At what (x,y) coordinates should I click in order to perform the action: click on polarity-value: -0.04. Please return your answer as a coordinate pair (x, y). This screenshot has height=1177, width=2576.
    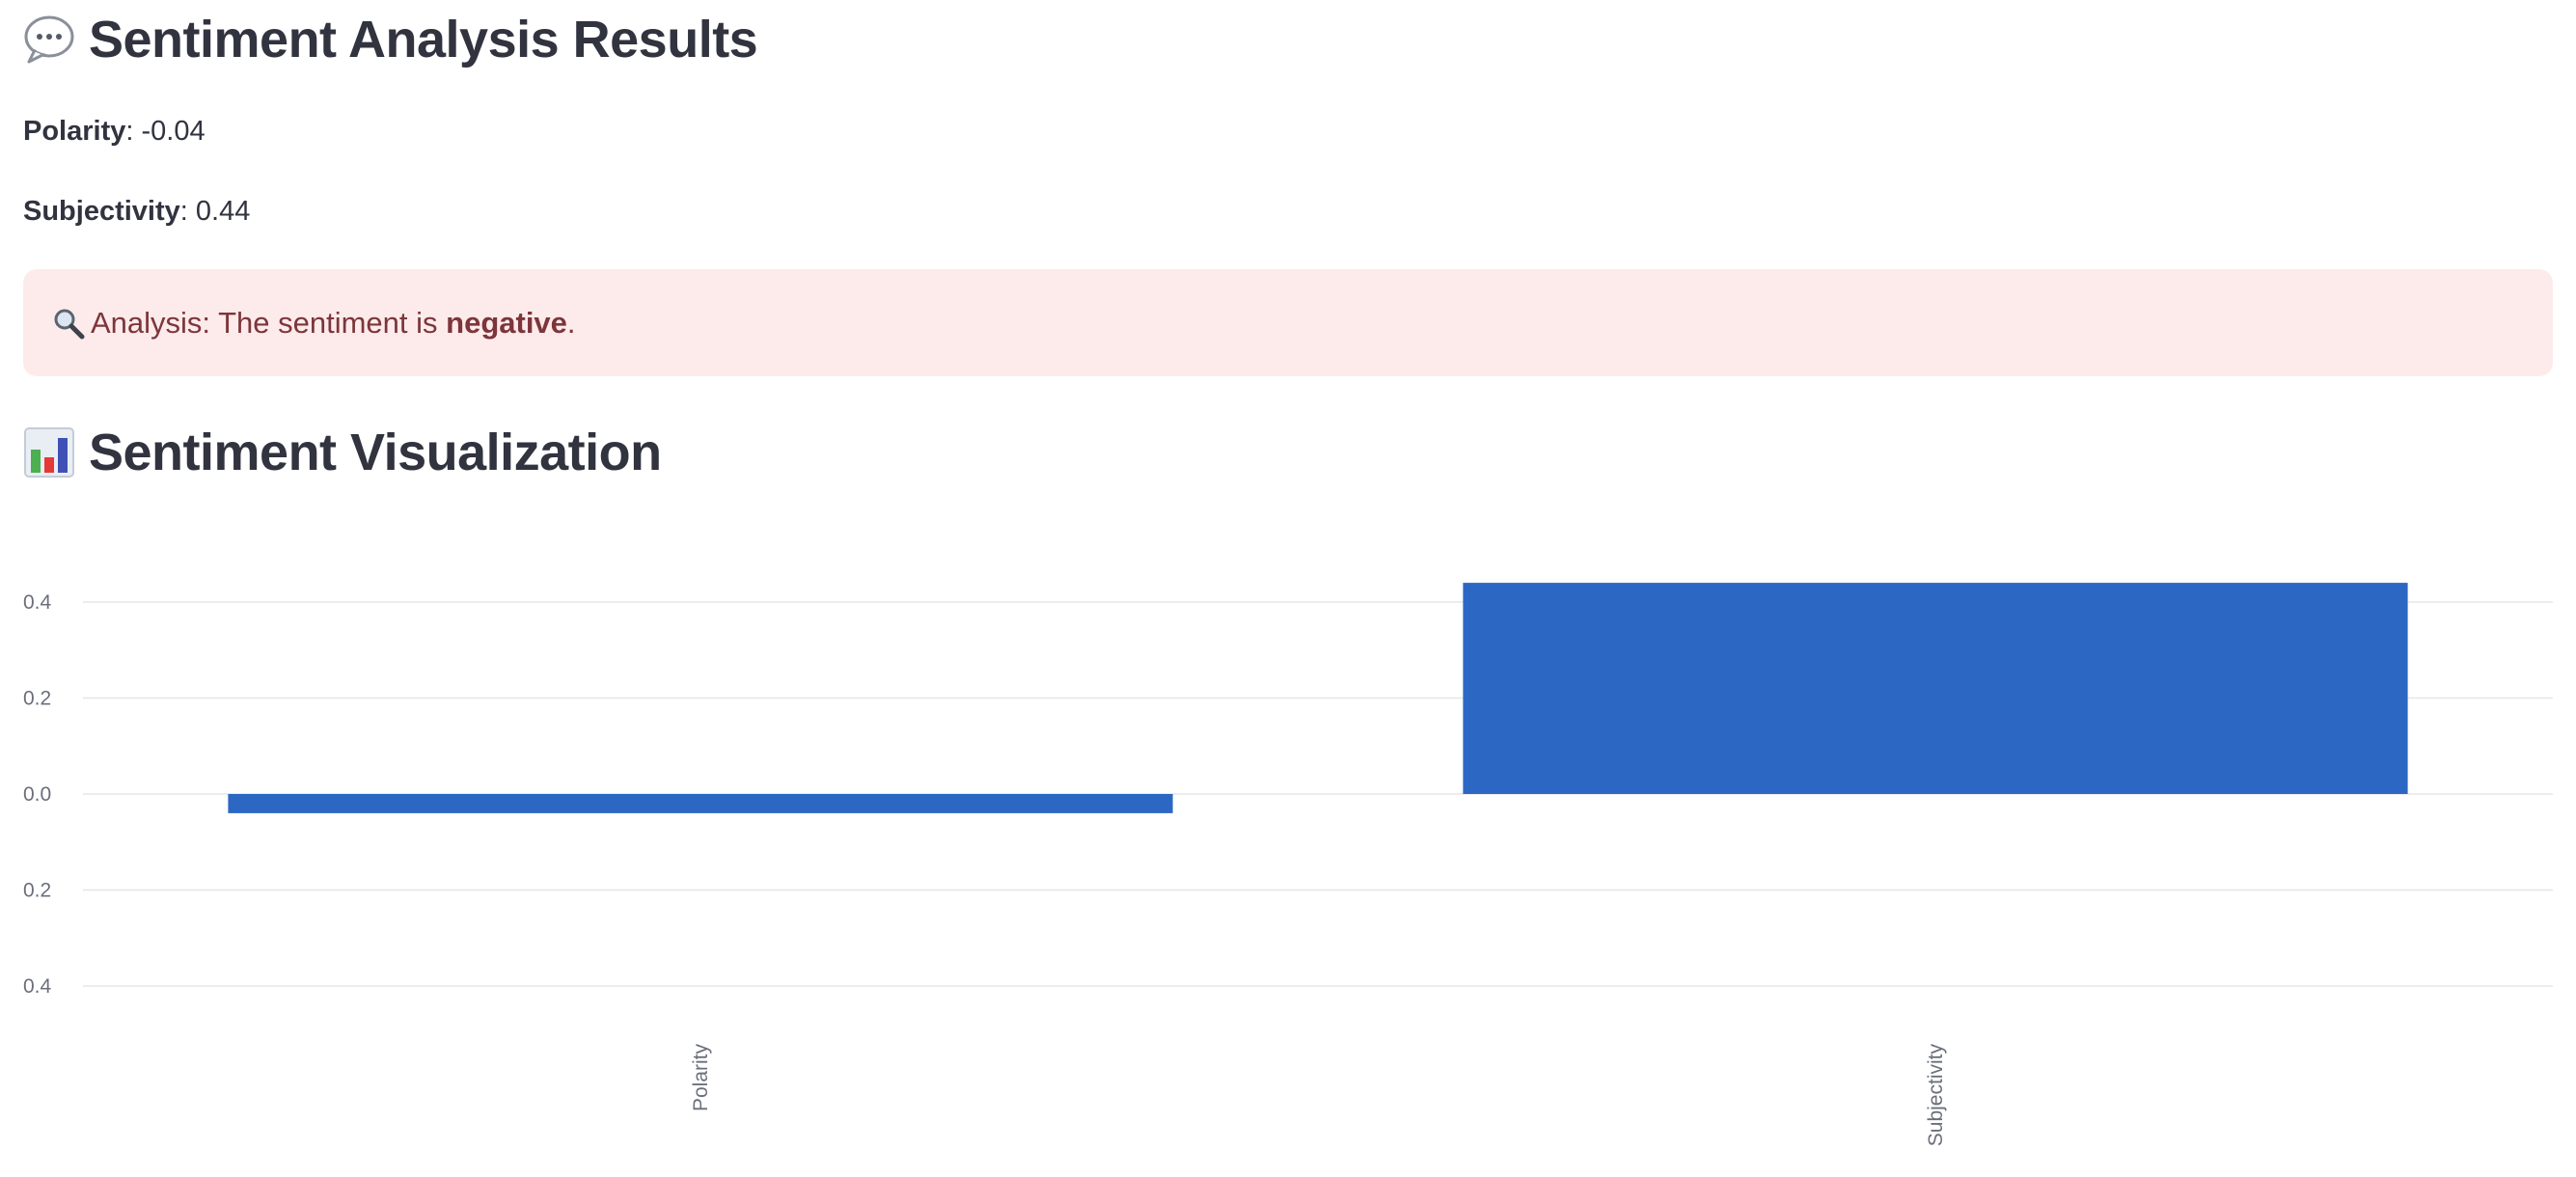
    Looking at the image, I should click on (174, 131).